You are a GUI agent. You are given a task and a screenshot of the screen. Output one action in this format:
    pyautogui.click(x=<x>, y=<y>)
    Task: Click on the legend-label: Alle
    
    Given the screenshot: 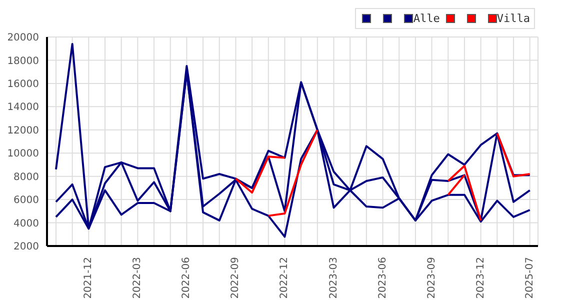 What is the action you would take?
    pyautogui.click(x=426, y=18)
    